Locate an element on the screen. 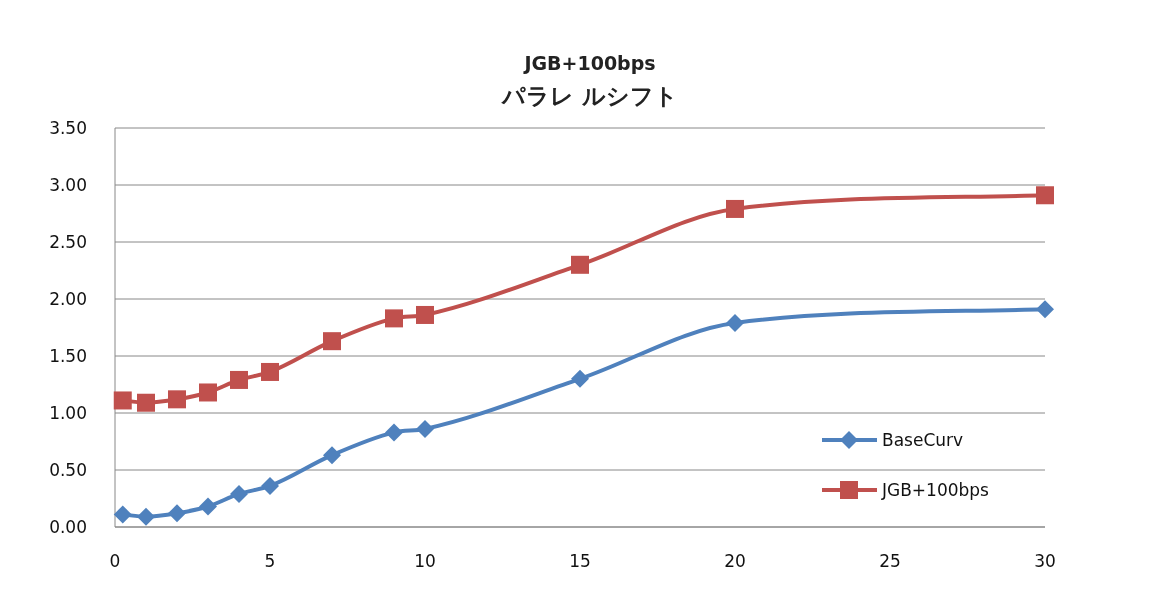 The height and width of the screenshot is (590, 1151). x-tick-label: 5 is located at coordinates (270, 561).